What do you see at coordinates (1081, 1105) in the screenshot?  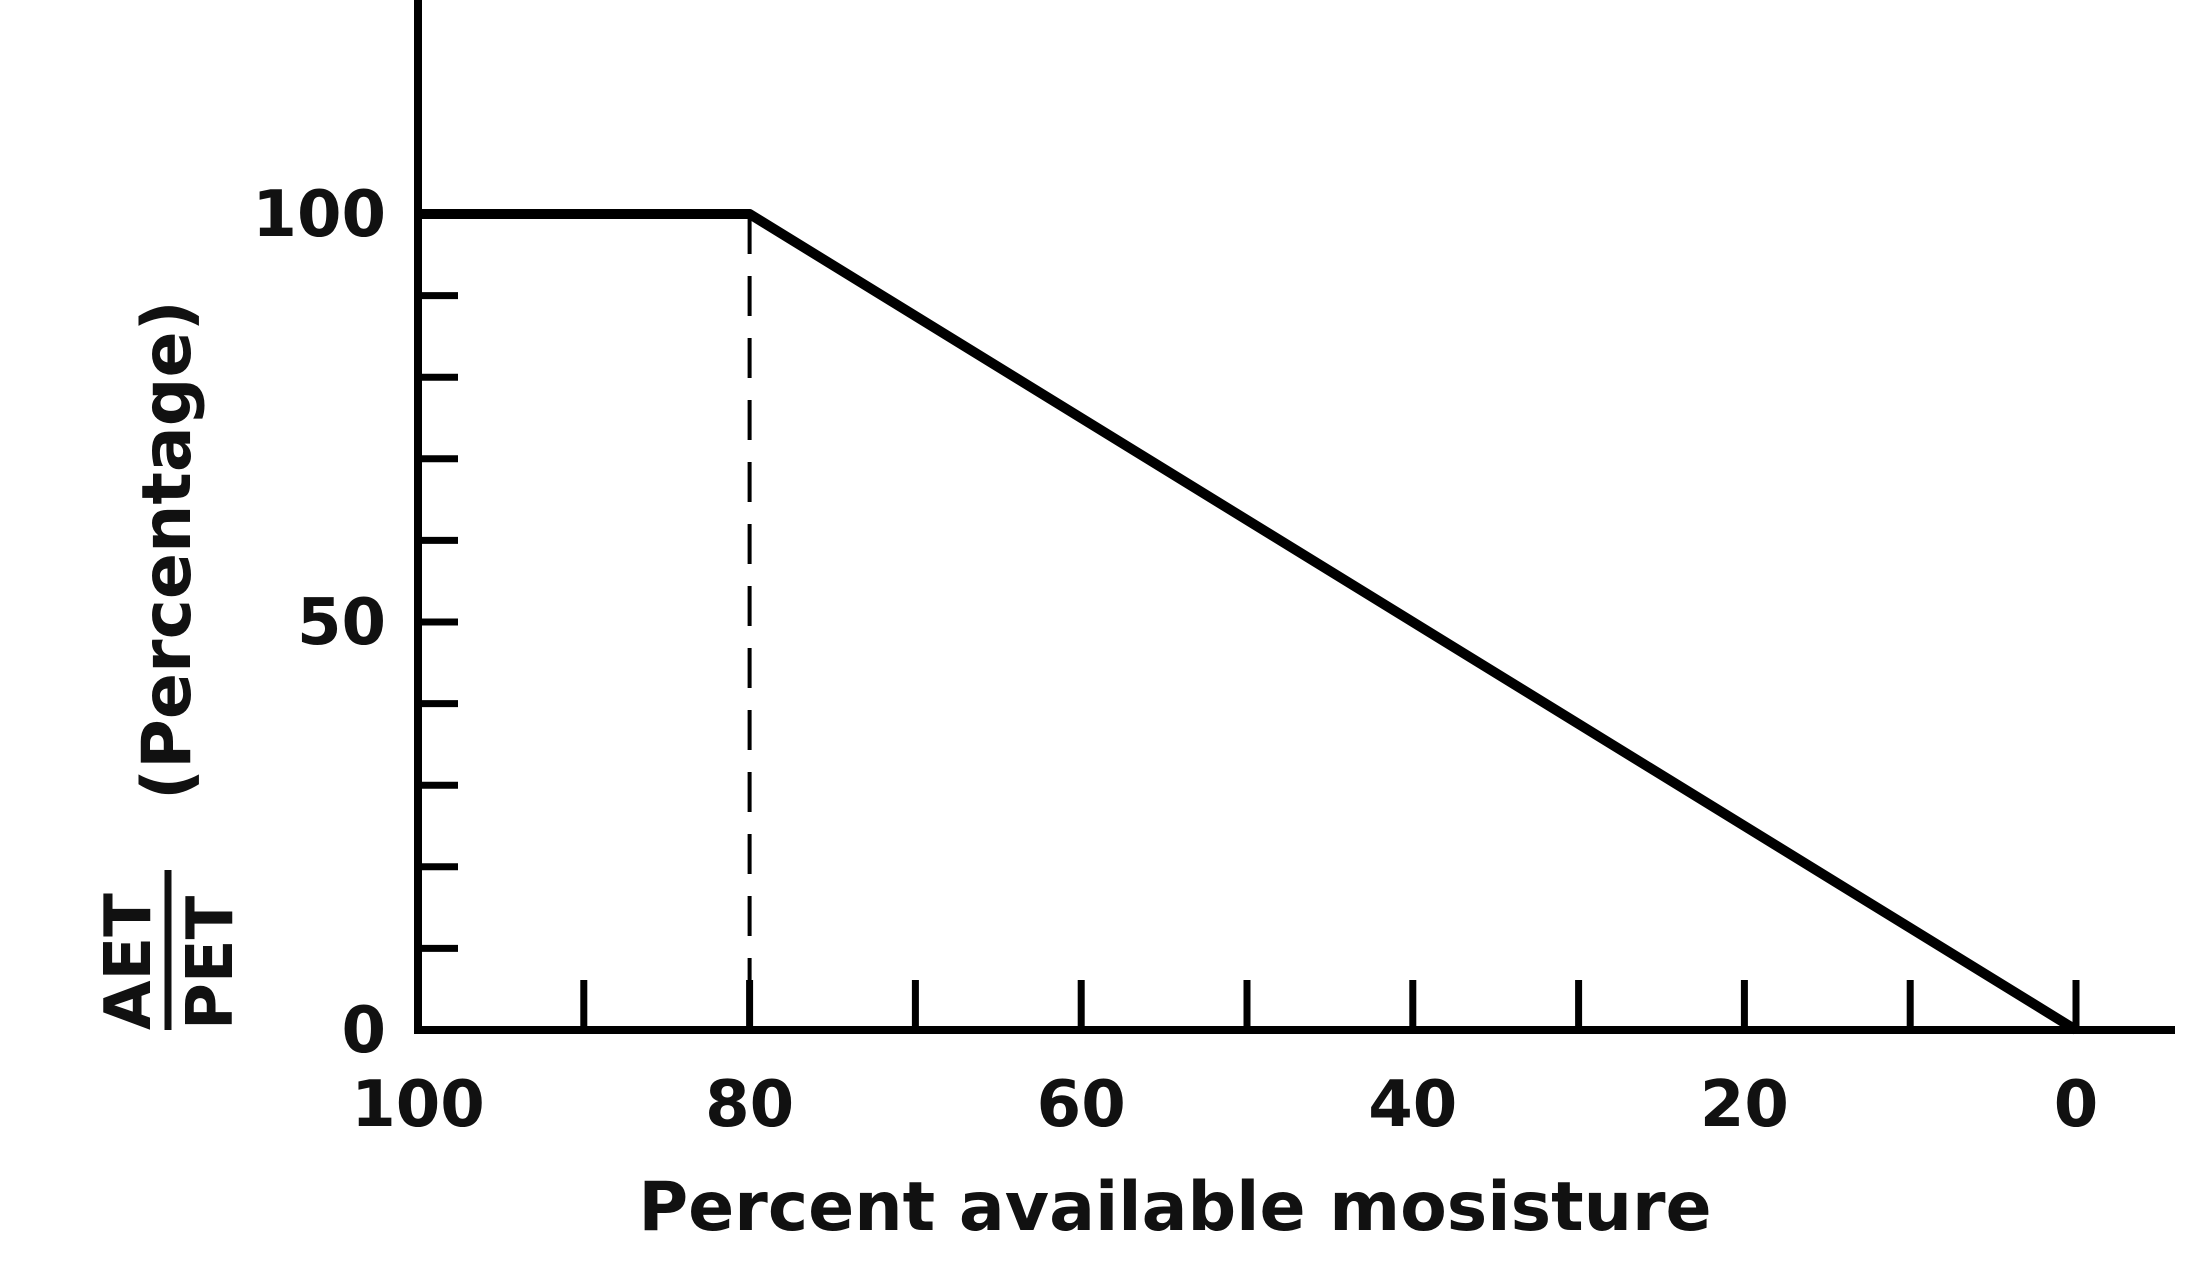 I see `x-tick-label: 60` at bounding box center [1081, 1105].